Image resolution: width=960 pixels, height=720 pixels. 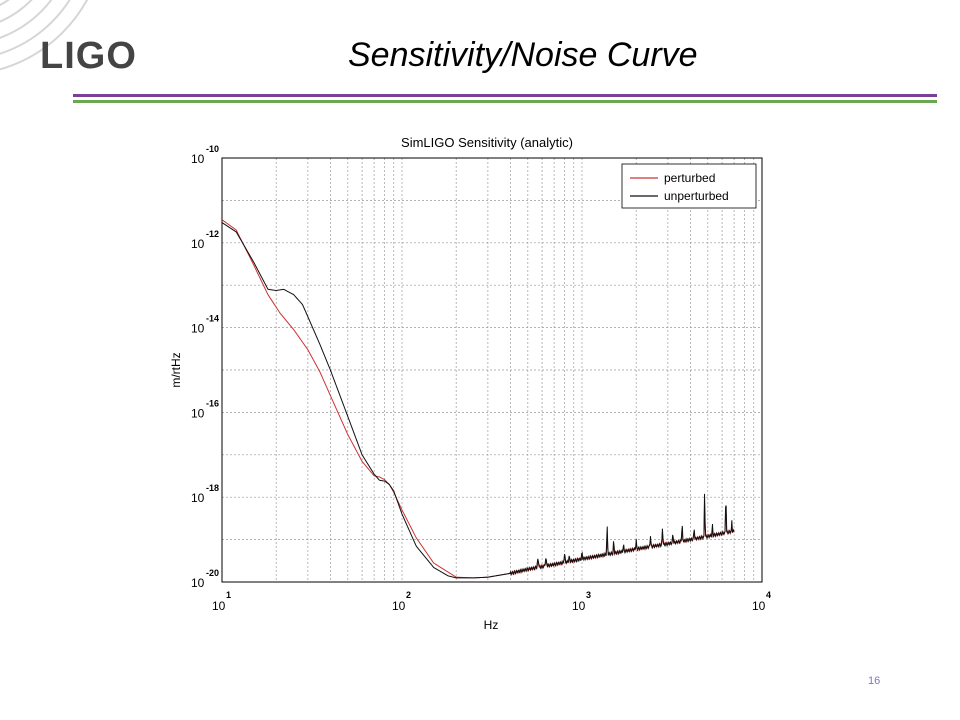 I want to click on page-number: 16, so click(x=874, y=681).